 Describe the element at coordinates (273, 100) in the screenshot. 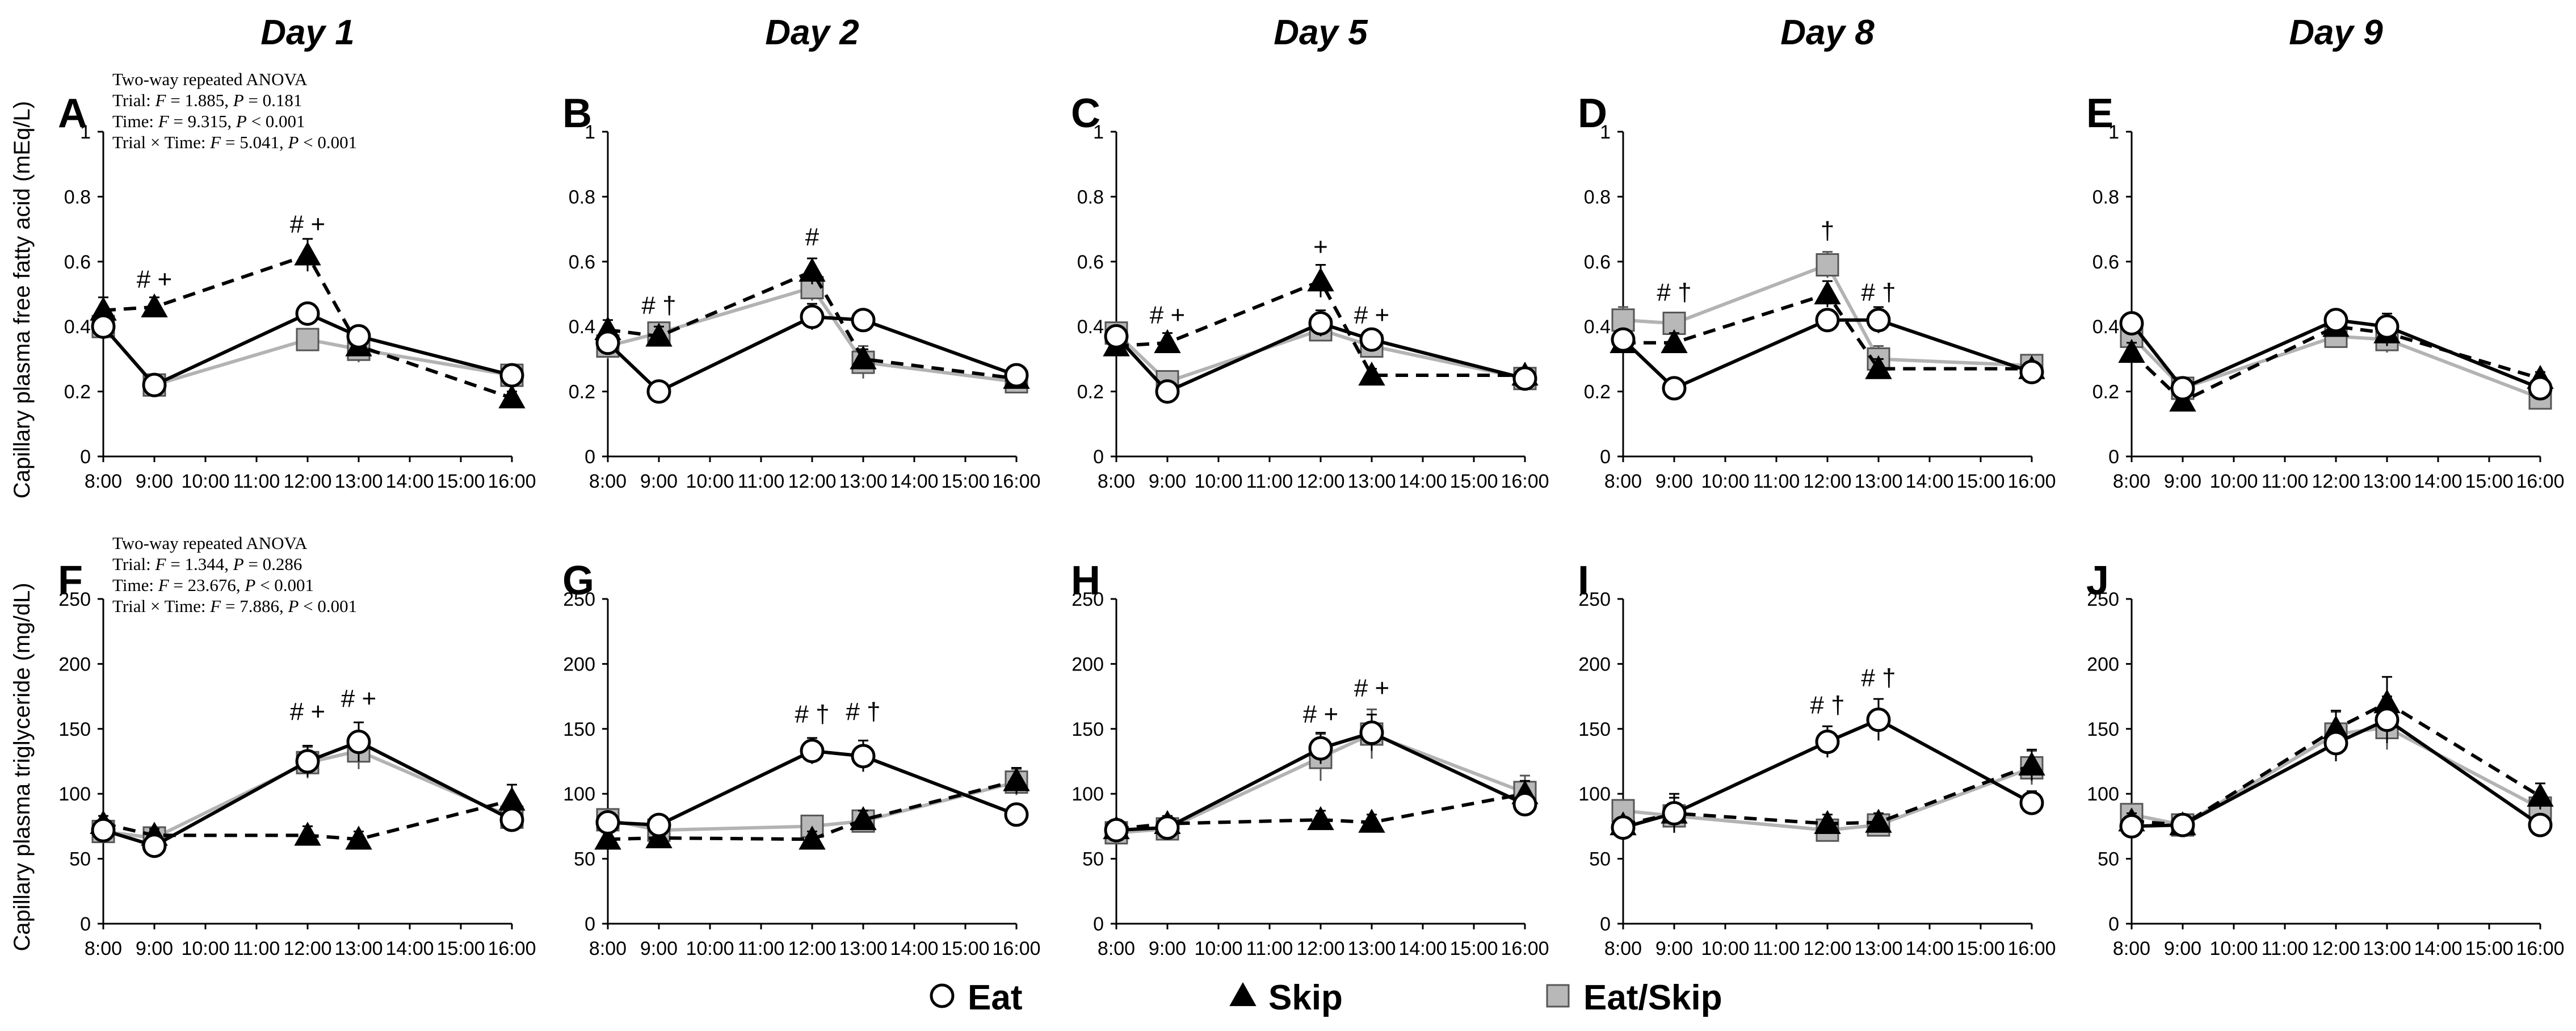

I see `anova-text-part: = 0.181` at that location.